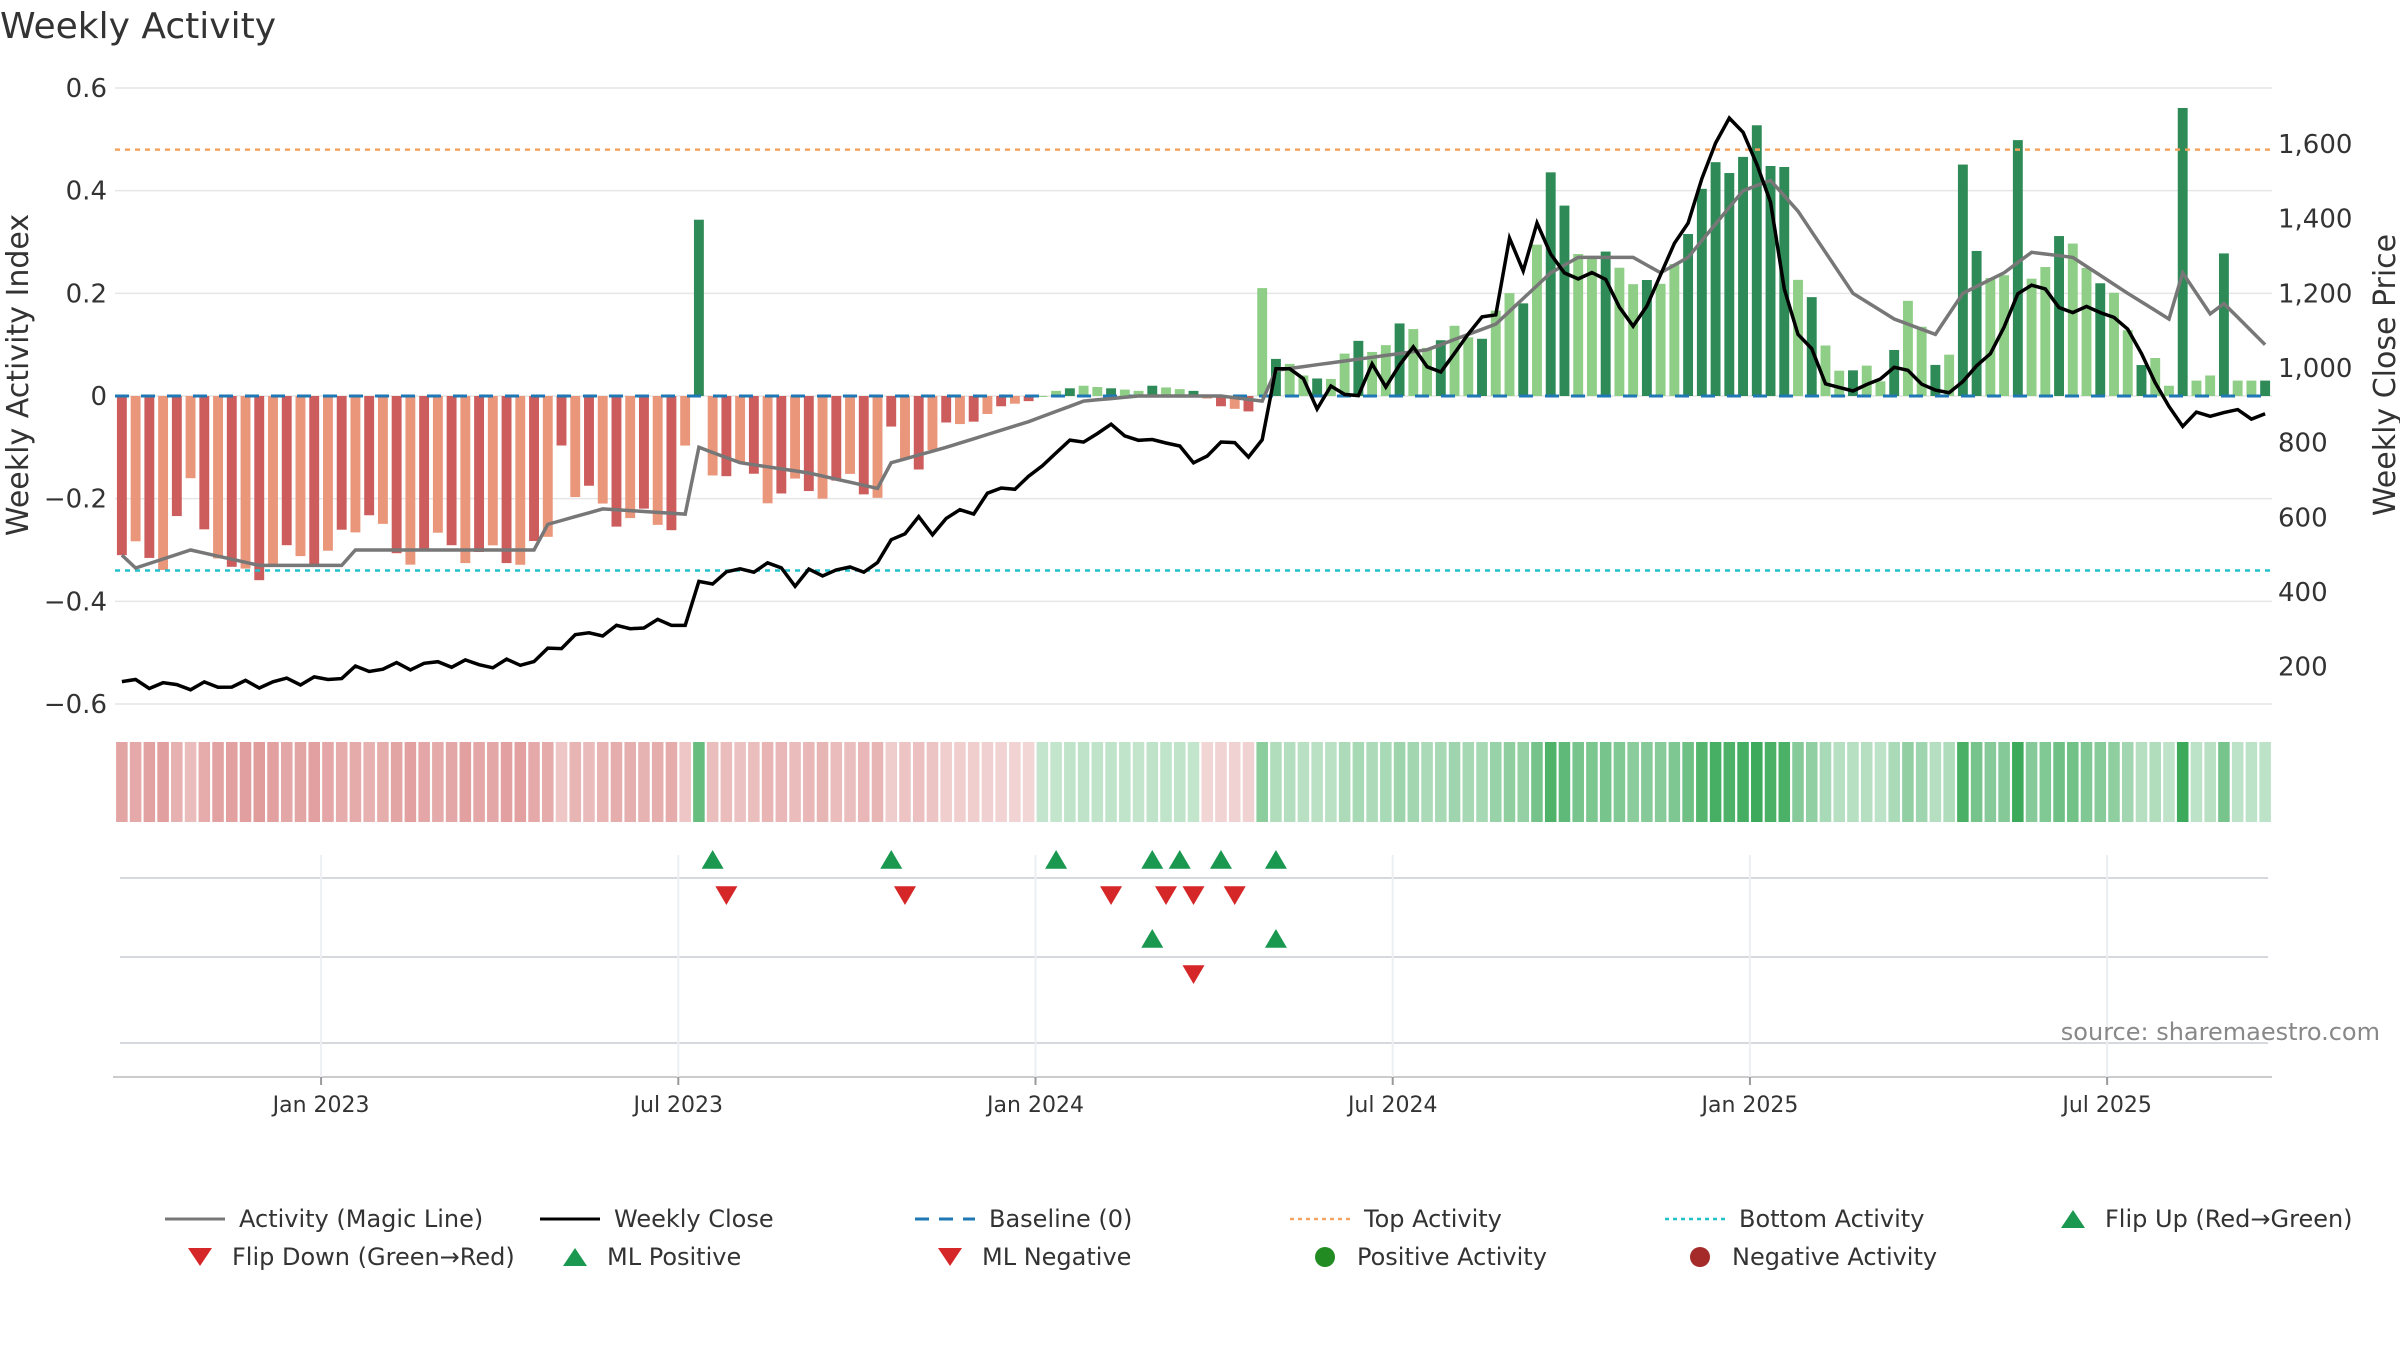  I want to click on x-tick-label: Jul 2023, so click(678, 1105).